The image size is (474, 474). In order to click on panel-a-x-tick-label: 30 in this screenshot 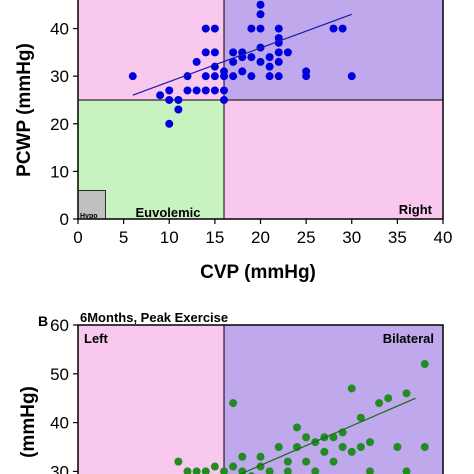, I will do `click(351, 237)`.